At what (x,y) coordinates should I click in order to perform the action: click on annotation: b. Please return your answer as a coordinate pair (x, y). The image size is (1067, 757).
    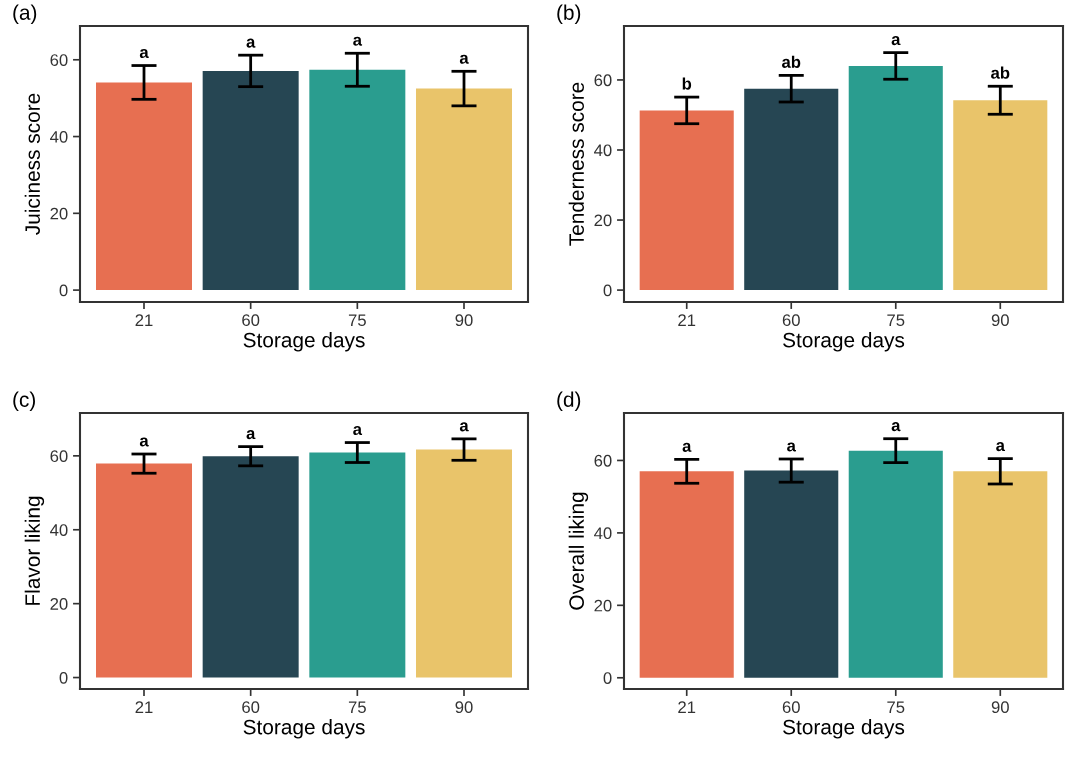
    Looking at the image, I should click on (687, 83).